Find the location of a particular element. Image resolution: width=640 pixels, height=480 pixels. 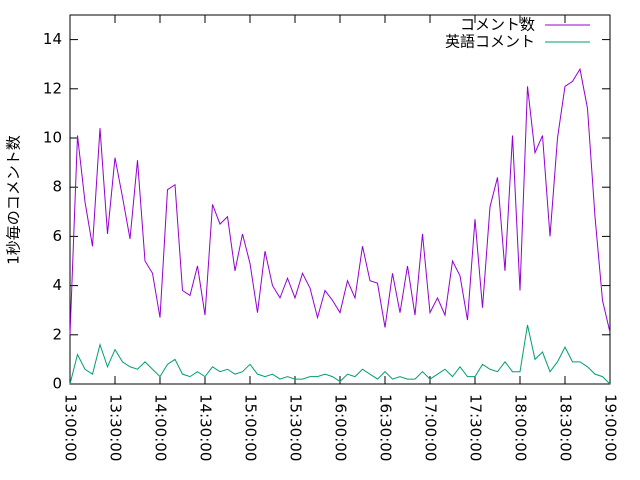

x-tick-label: 15:30:00 is located at coordinates (296, 427).